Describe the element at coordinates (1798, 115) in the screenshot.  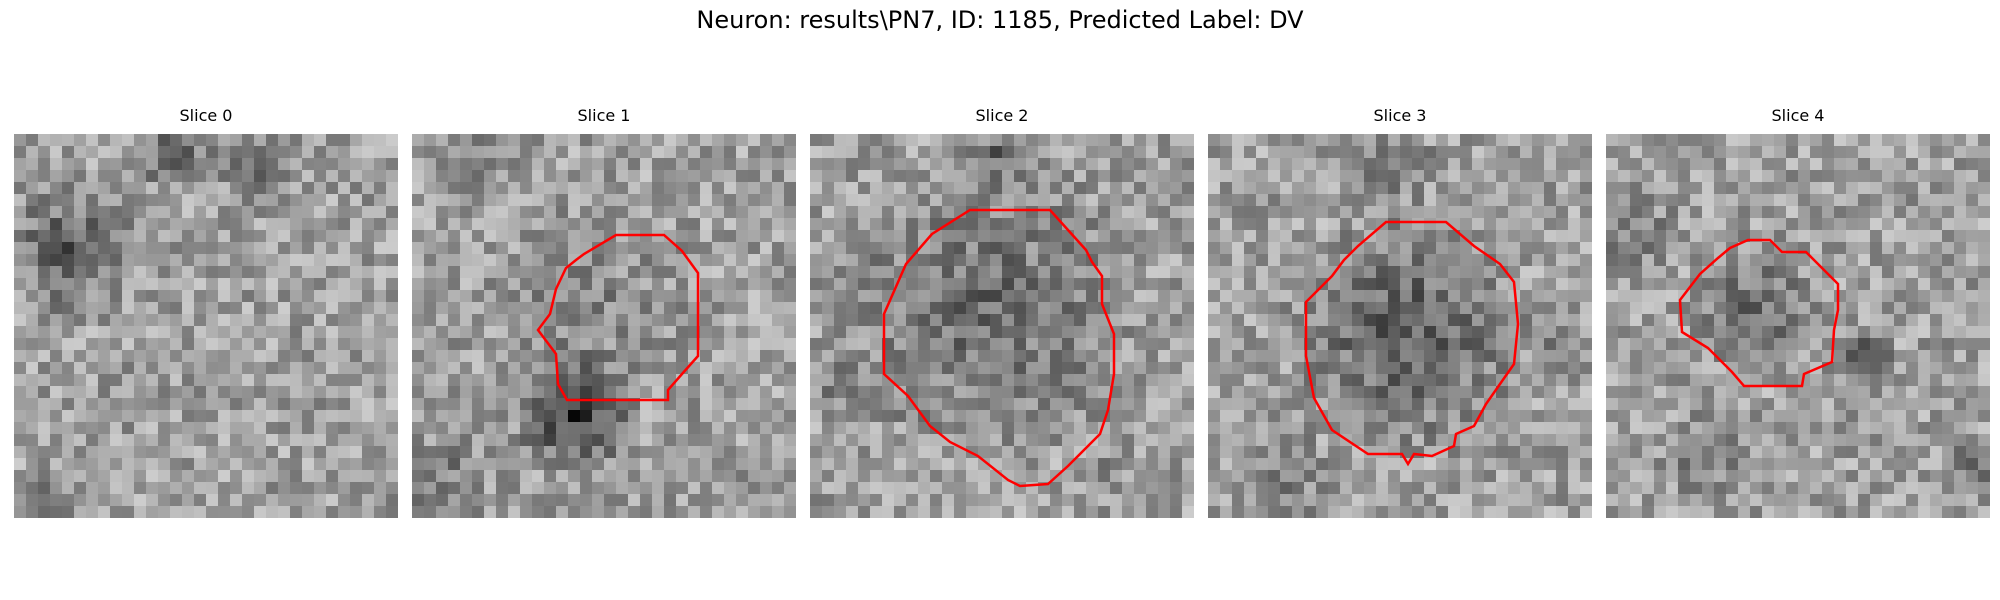
I see `slice-title: Slice 4` at that location.